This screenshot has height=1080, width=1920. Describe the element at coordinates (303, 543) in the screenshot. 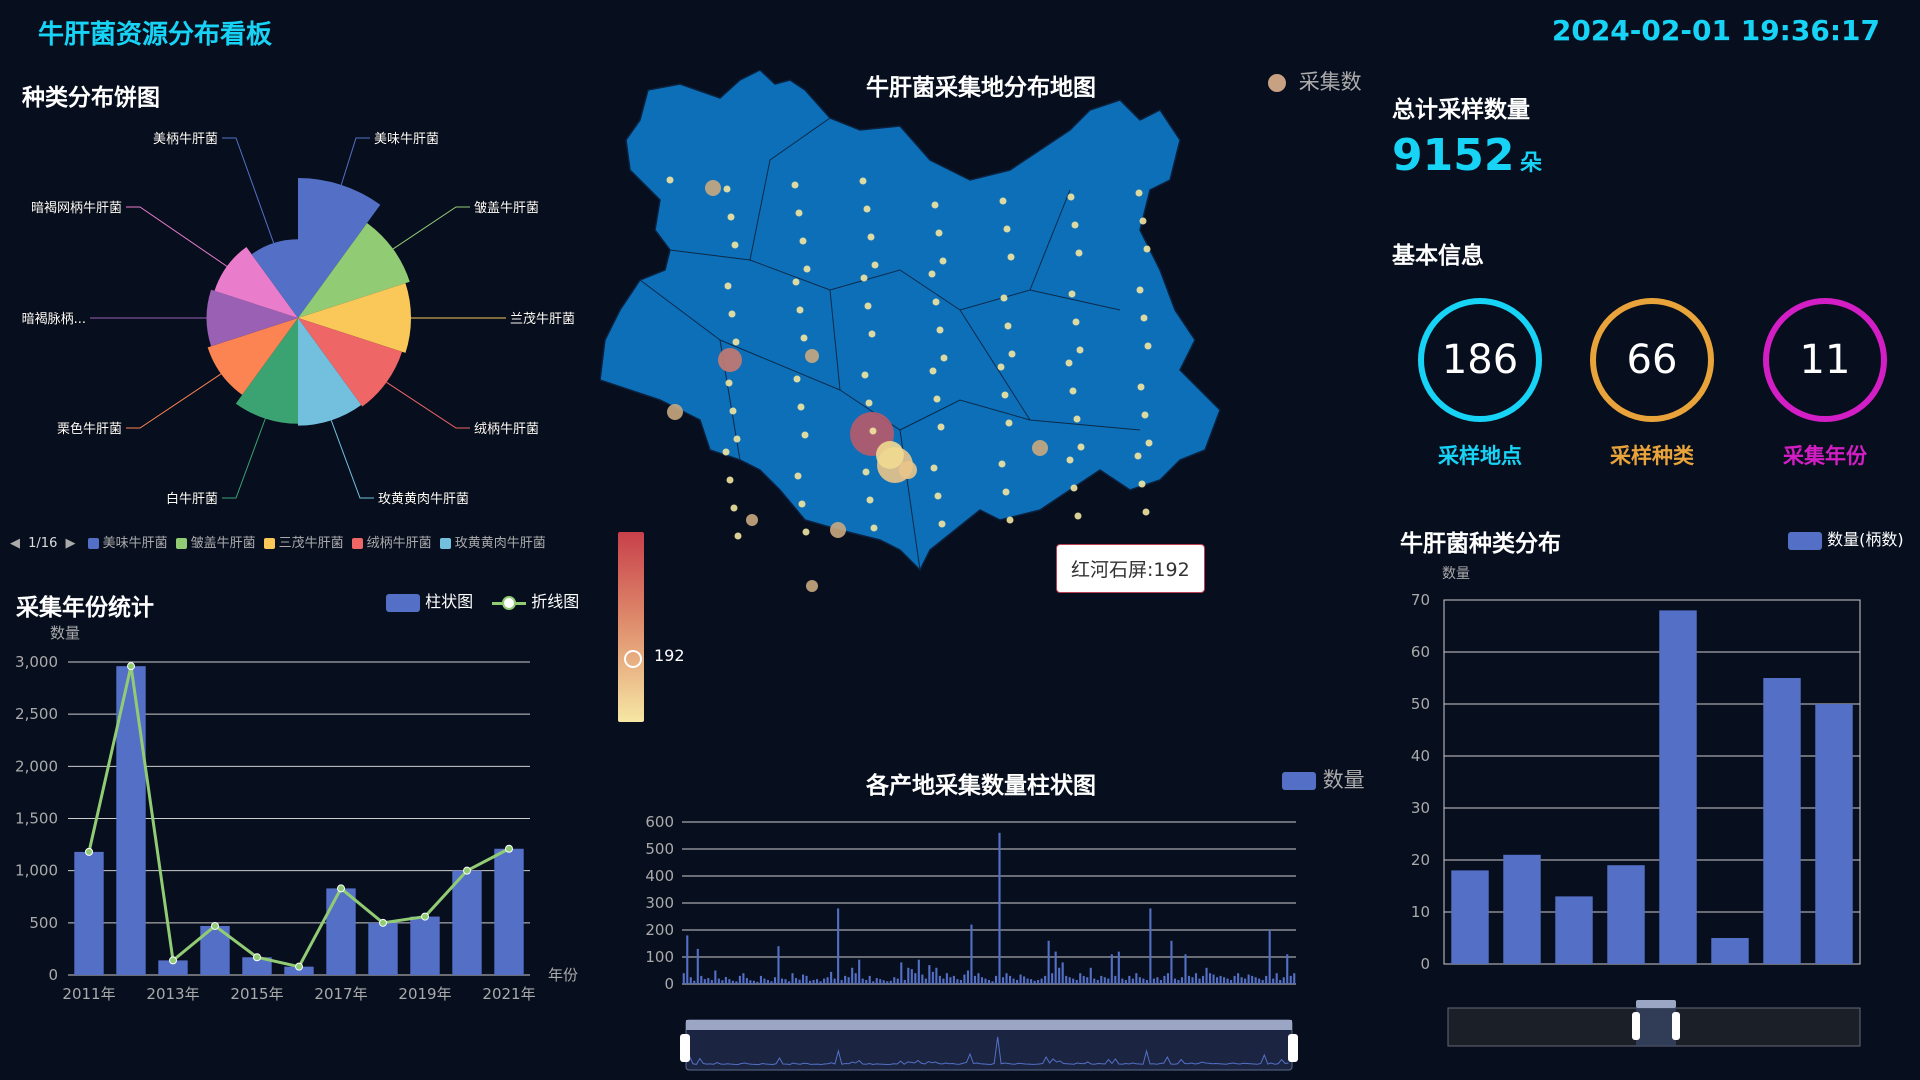

I see `pie-legend-item: 三茂牛肝菌` at that location.